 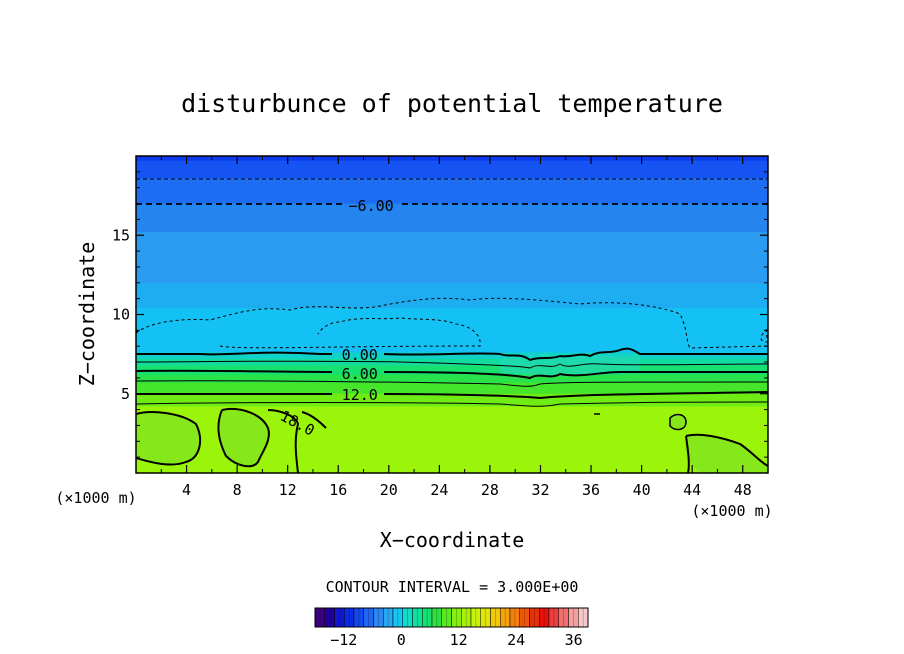 What do you see at coordinates (452, 103) in the screenshot?
I see `chart-title: disturbunce of potential temperature` at bounding box center [452, 103].